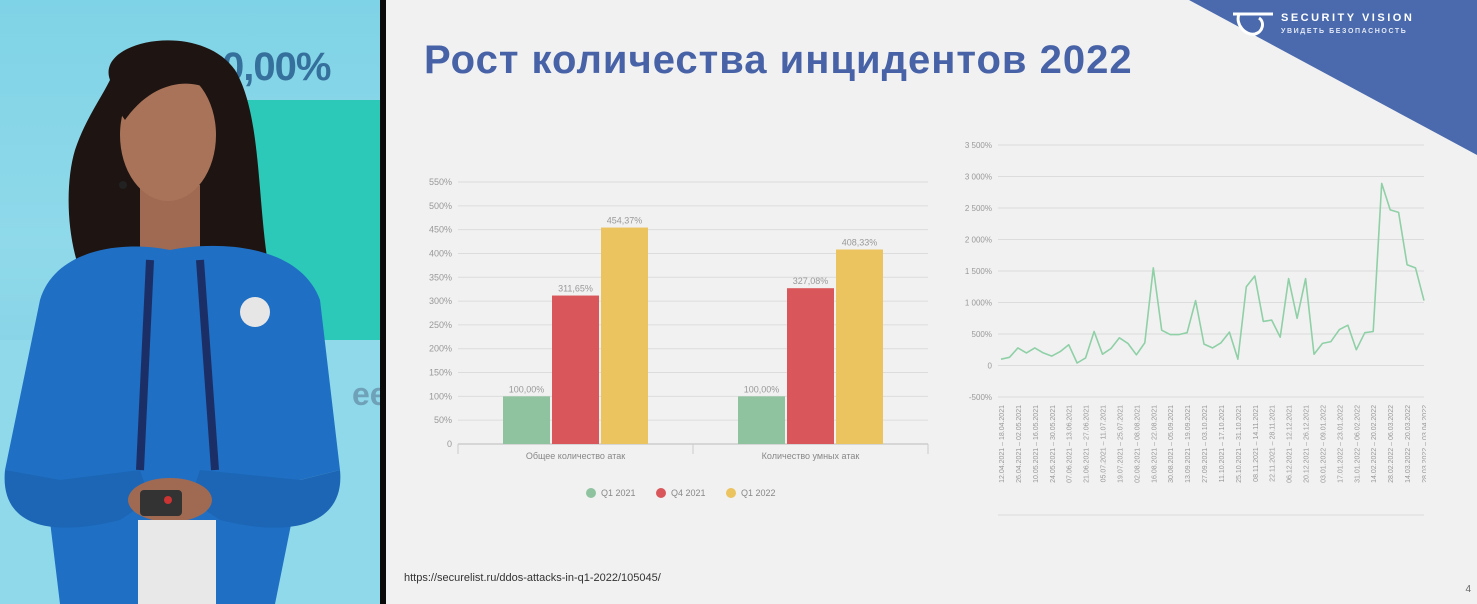  I want to click on line-x-tick-label: 22.11.2021 – 28.11.2021, so click(1273, 443).